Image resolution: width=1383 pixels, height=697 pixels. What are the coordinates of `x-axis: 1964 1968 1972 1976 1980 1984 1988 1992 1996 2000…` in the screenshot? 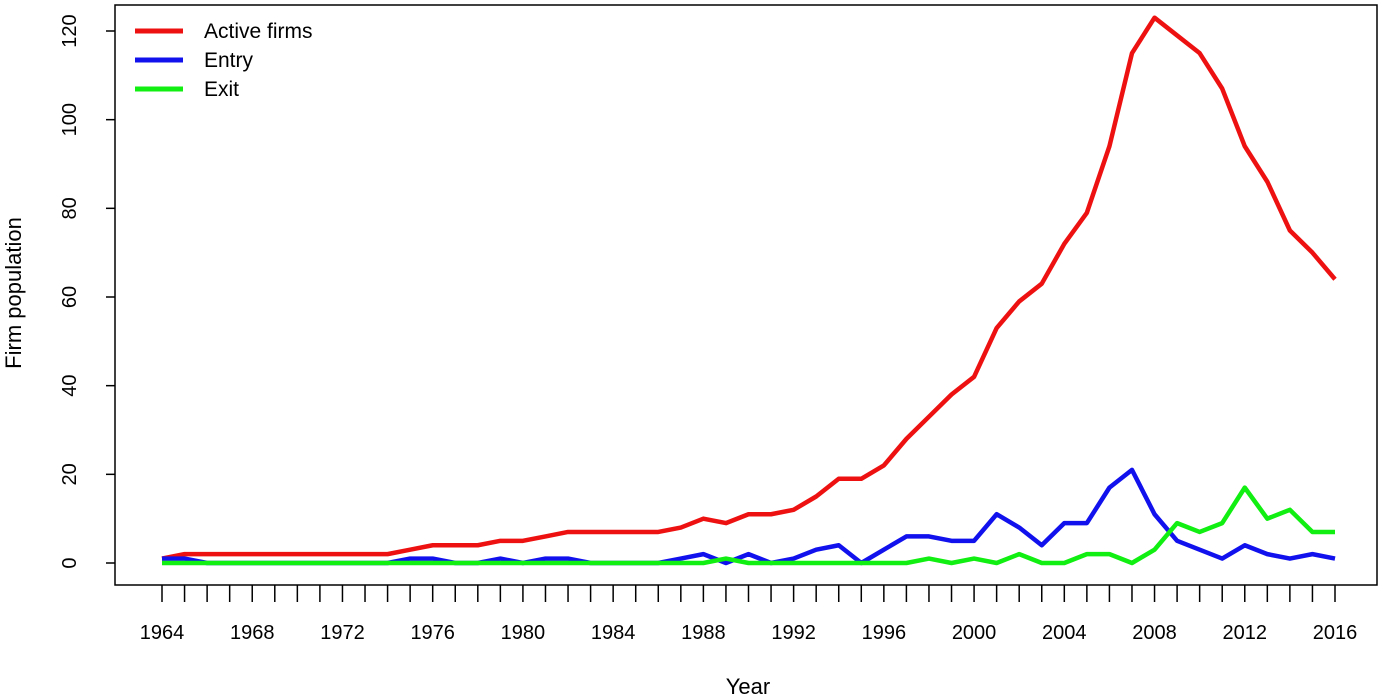 It's located at (749, 614).